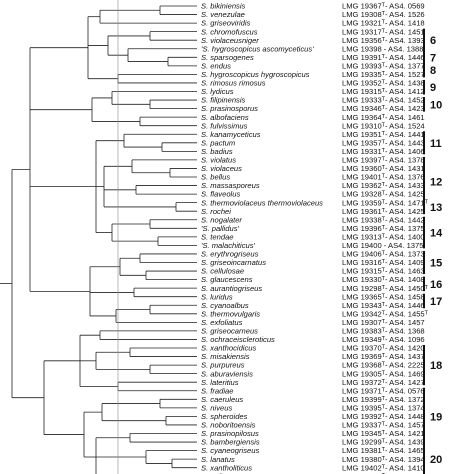 The height and width of the screenshot is (474, 474). I want to click on strain-label: LMG 19395ᵀ- AS4. 1374, so click(383, 407).